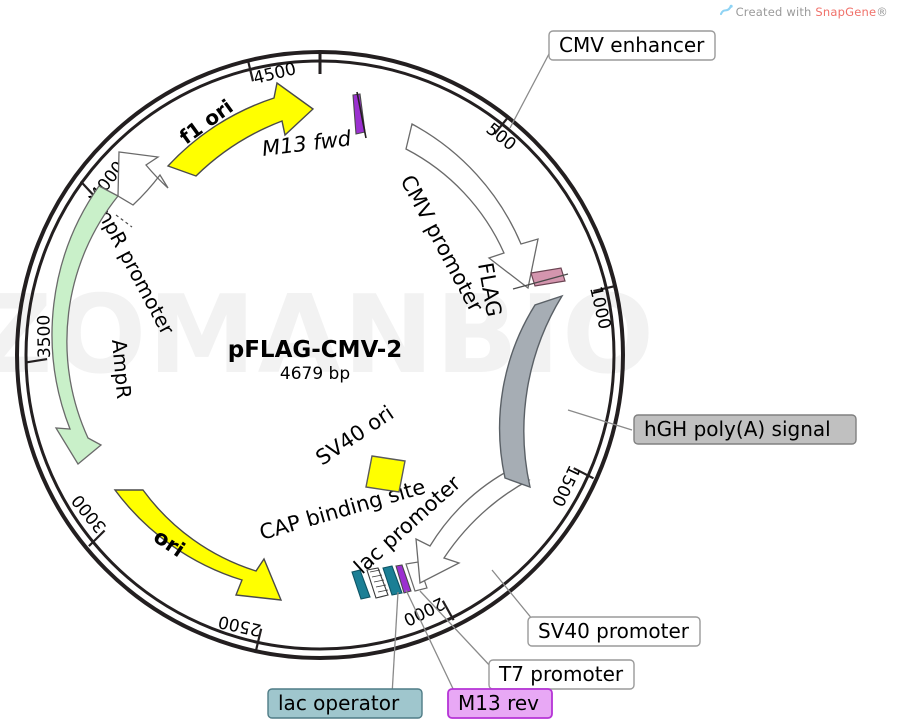 The width and height of the screenshot is (900, 722). What do you see at coordinates (315, 350) in the screenshot?
I see `plasmid-name: pFLAG-CMV-2` at bounding box center [315, 350].